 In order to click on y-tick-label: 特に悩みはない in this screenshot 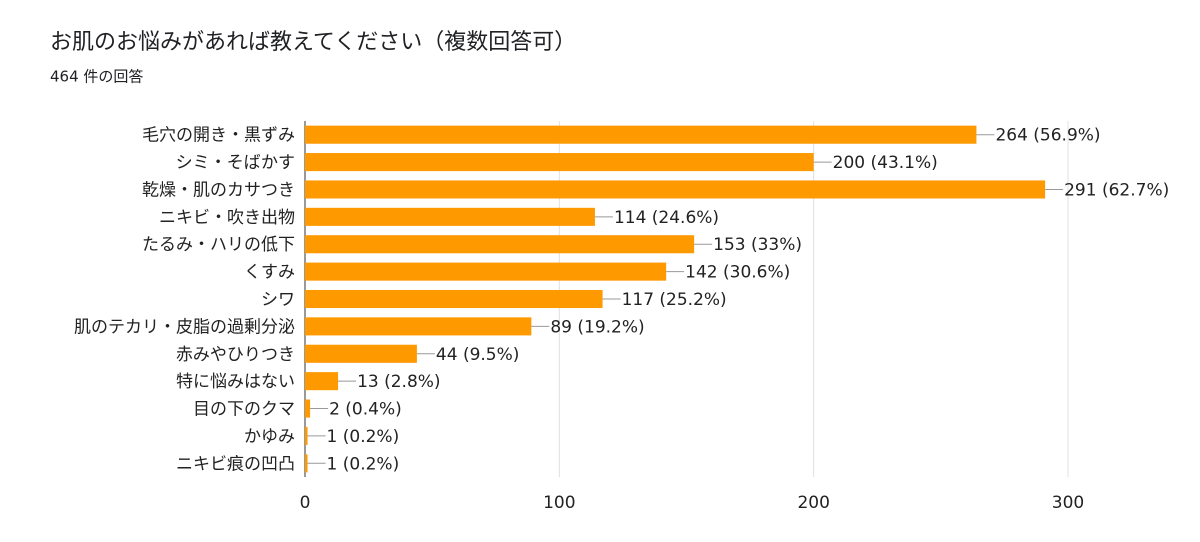, I will do `click(235, 382)`.